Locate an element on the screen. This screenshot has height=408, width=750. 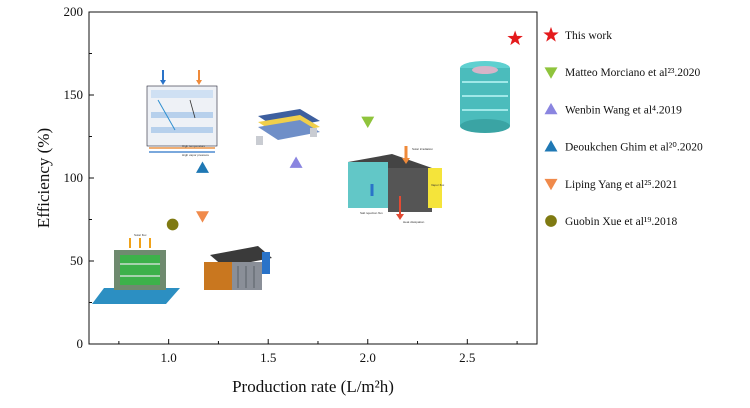
y-tick-label: 0 is located at coordinates (80, 343).